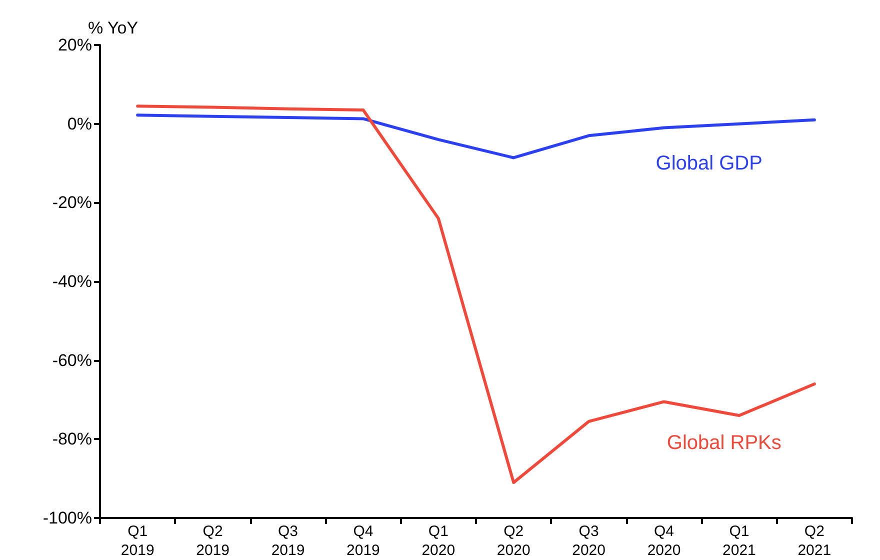  Describe the element at coordinates (113, 28) in the screenshot. I see `y-axis-title: % YoY` at that location.